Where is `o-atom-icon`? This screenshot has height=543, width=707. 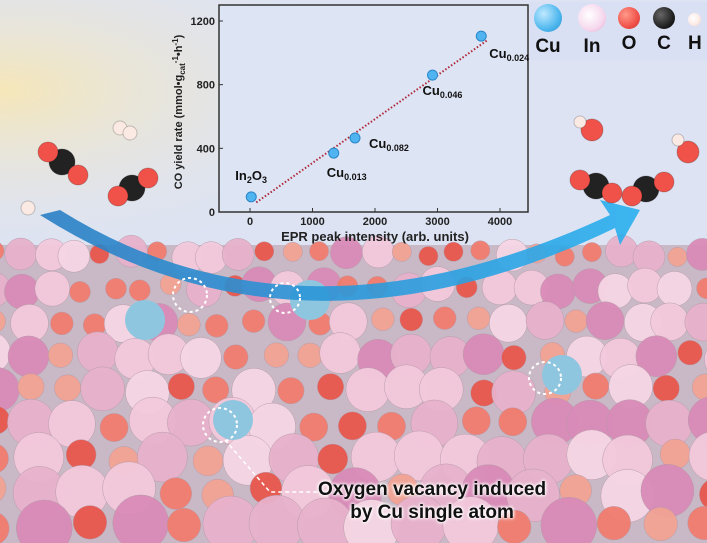
o-atom-icon is located at coordinates (629, 18).